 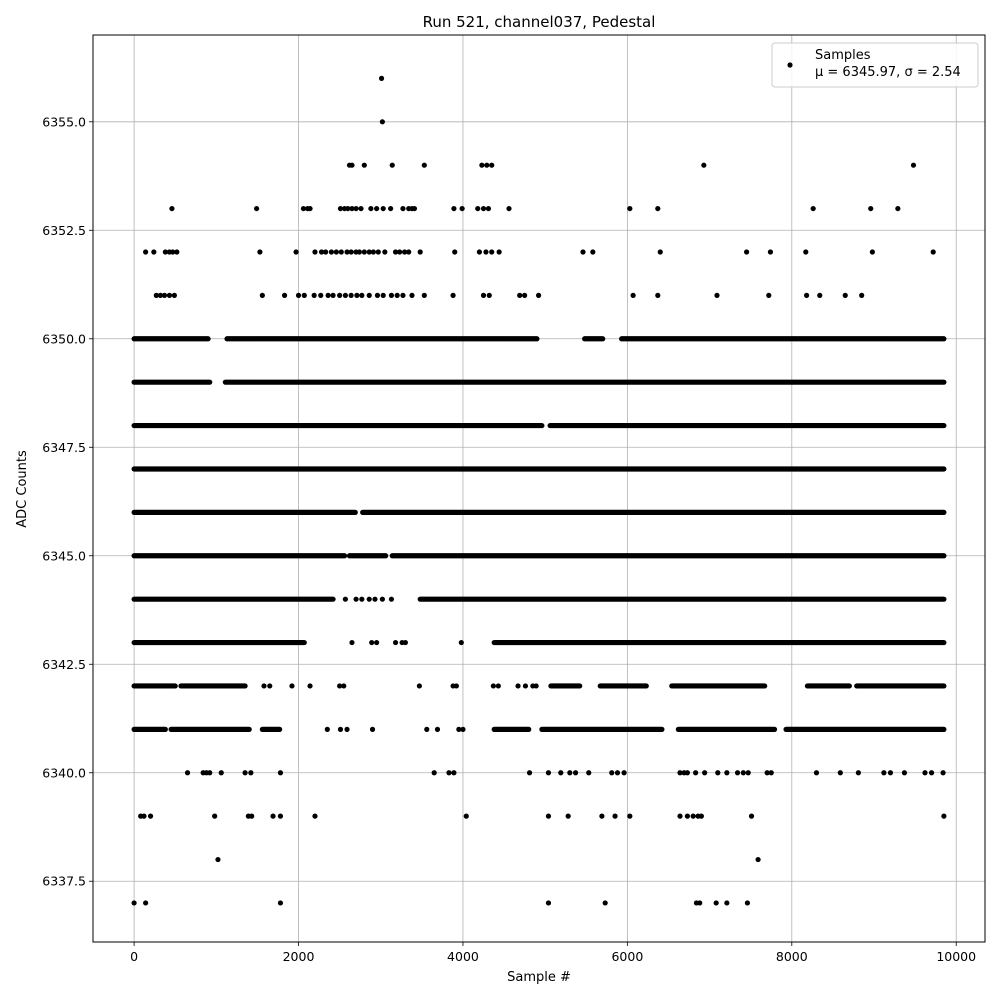 I want to click on x-tick-label: 4000, so click(x=463, y=956).